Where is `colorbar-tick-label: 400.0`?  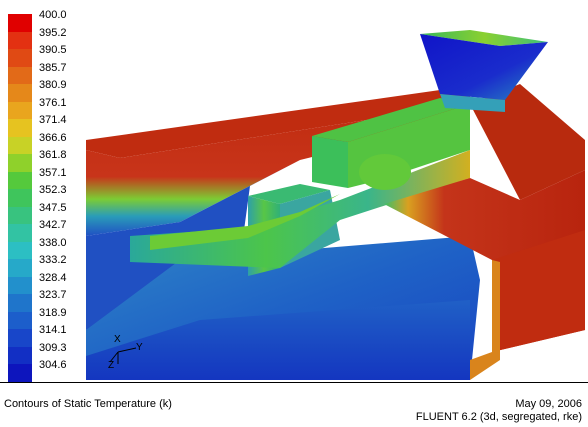
colorbar-tick-label: 400.0 is located at coordinates (53, 15).